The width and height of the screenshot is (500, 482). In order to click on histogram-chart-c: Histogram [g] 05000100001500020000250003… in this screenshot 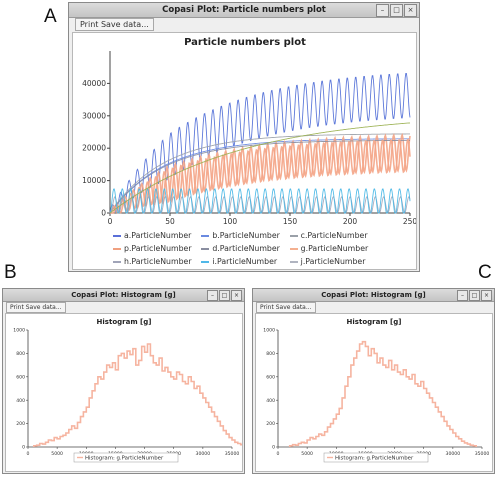, I will do `click(376, 390)`.